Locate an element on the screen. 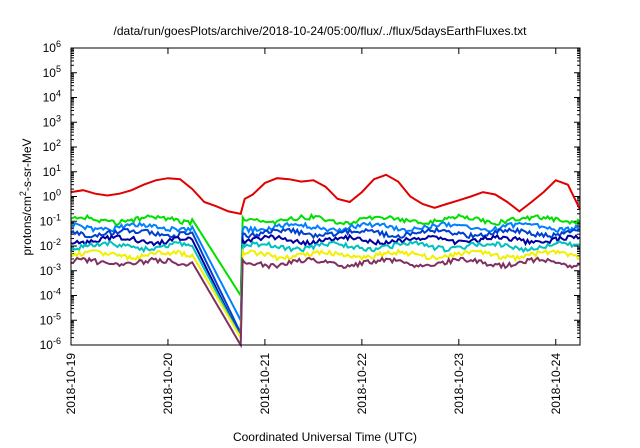  y-tick-label-sup: 4 is located at coordinates (58, 94).